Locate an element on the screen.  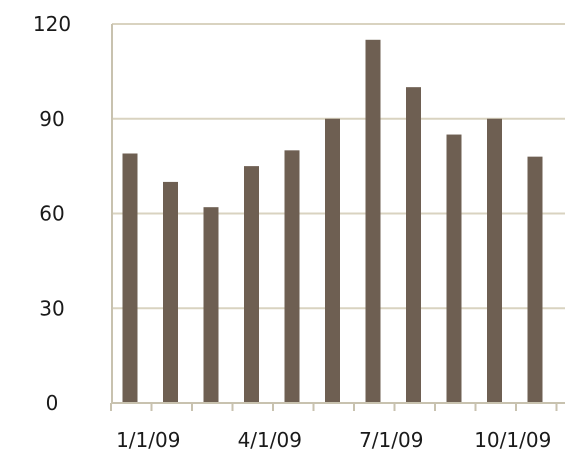
y-tick-label: 0 is located at coordinates (52, 403).